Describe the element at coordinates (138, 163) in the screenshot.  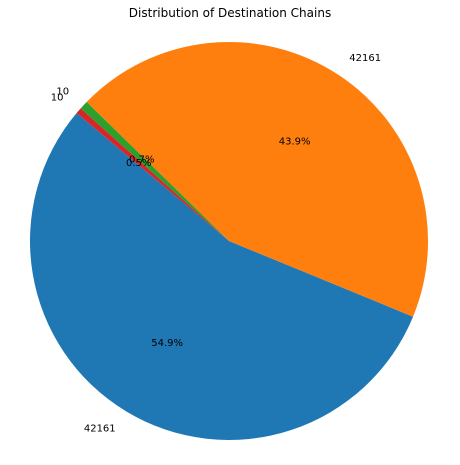
I see `slice-percent-3: 0.5%` at that location.